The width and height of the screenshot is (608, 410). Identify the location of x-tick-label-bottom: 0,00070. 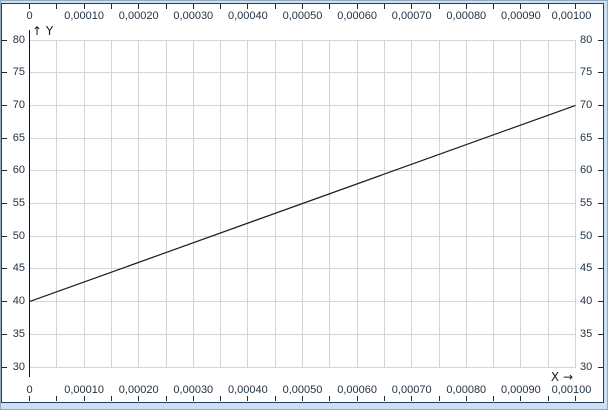
(411, 390).